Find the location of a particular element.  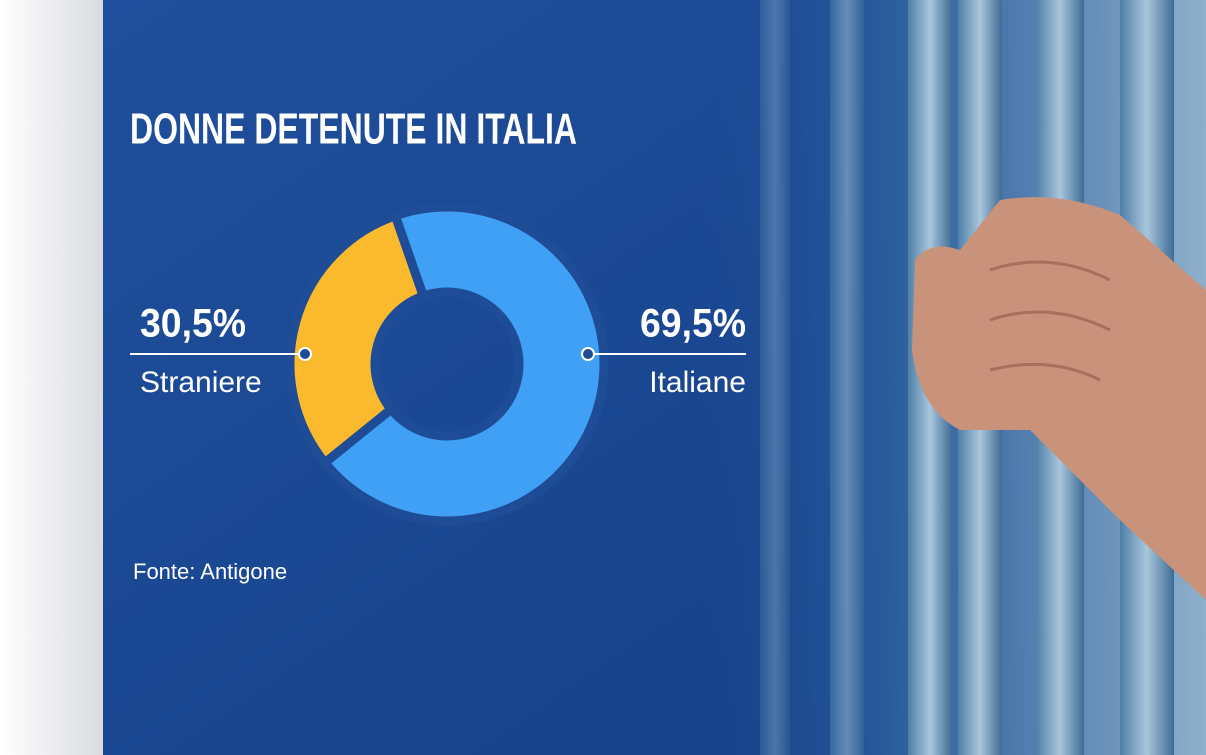

source: Fonte: Antigone is located at coordinates (210, 571).